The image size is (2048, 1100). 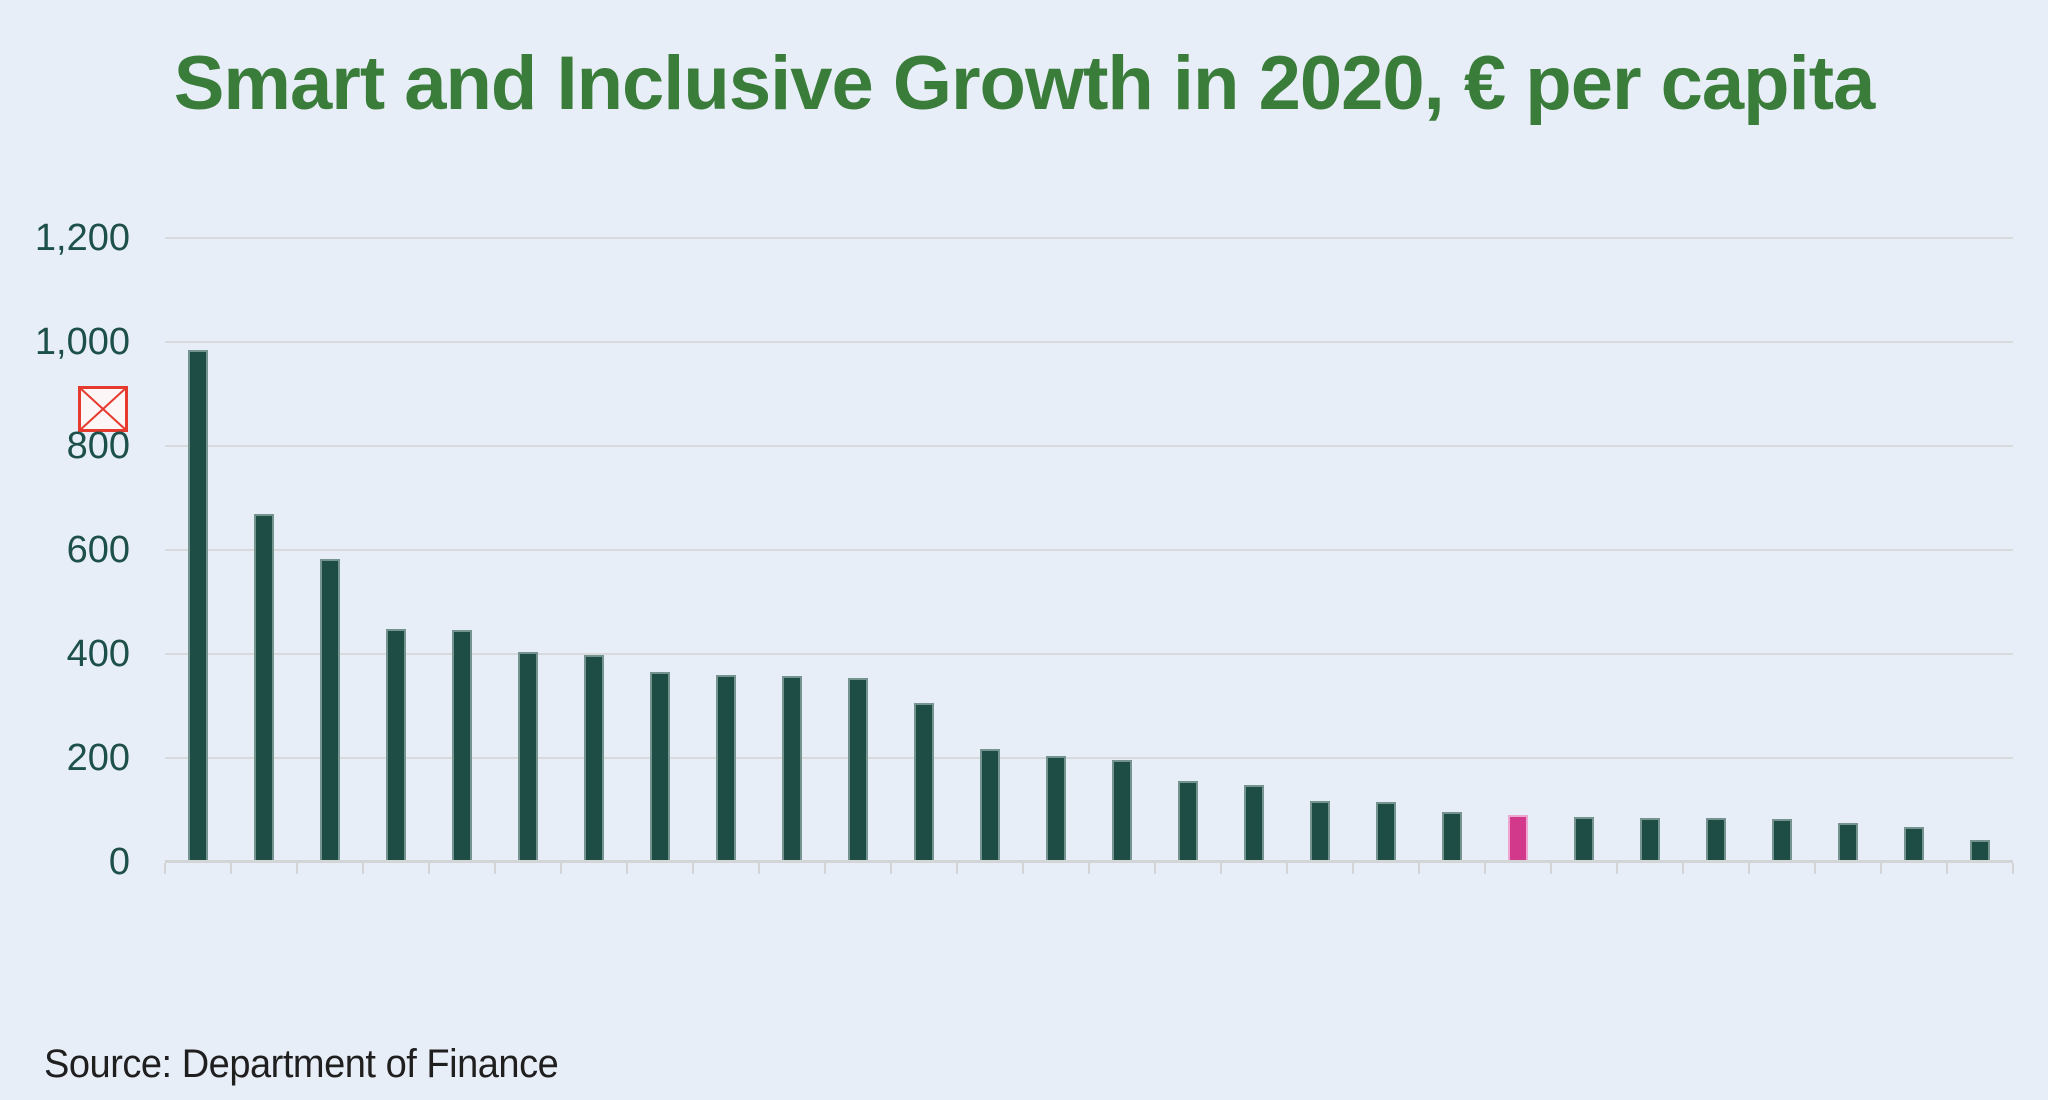 I want to click on y-tick-label: 600, so click(x=98, y=550).